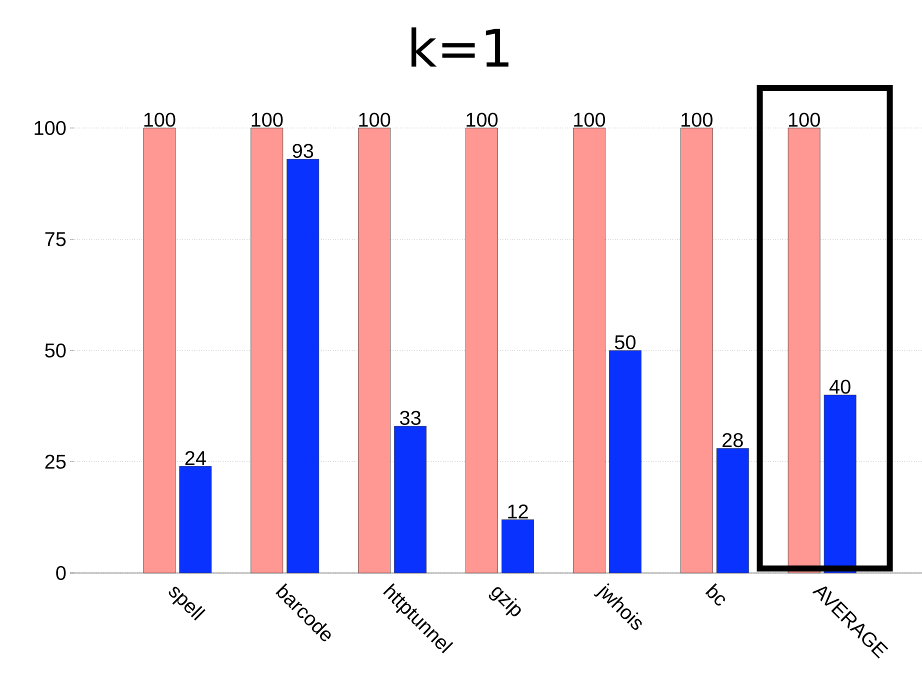  I want to click on y-tick-label: 0, so click(61, 573).